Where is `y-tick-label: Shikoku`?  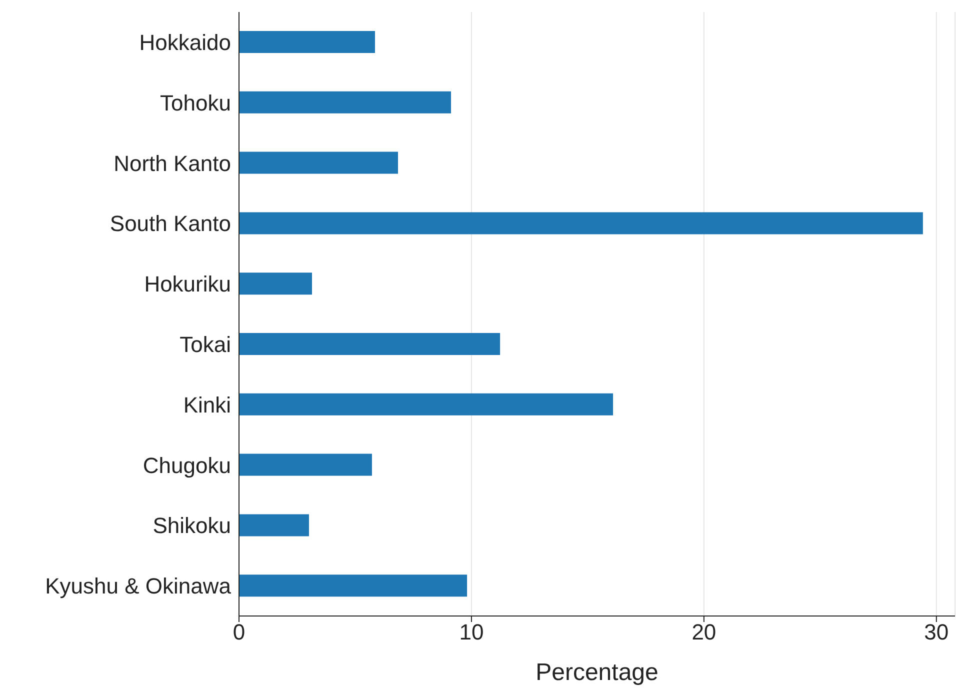 y-tick-label: Shikoku is located at coordinates (191, 525).